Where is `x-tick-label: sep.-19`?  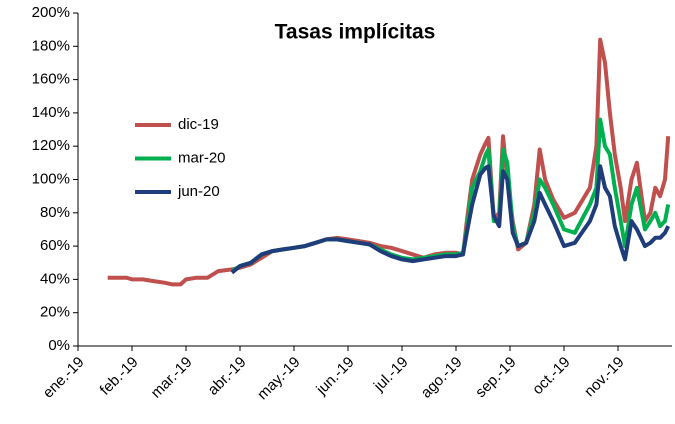 x-tick-label: sep.-19 is located at coordinates (495, 377).